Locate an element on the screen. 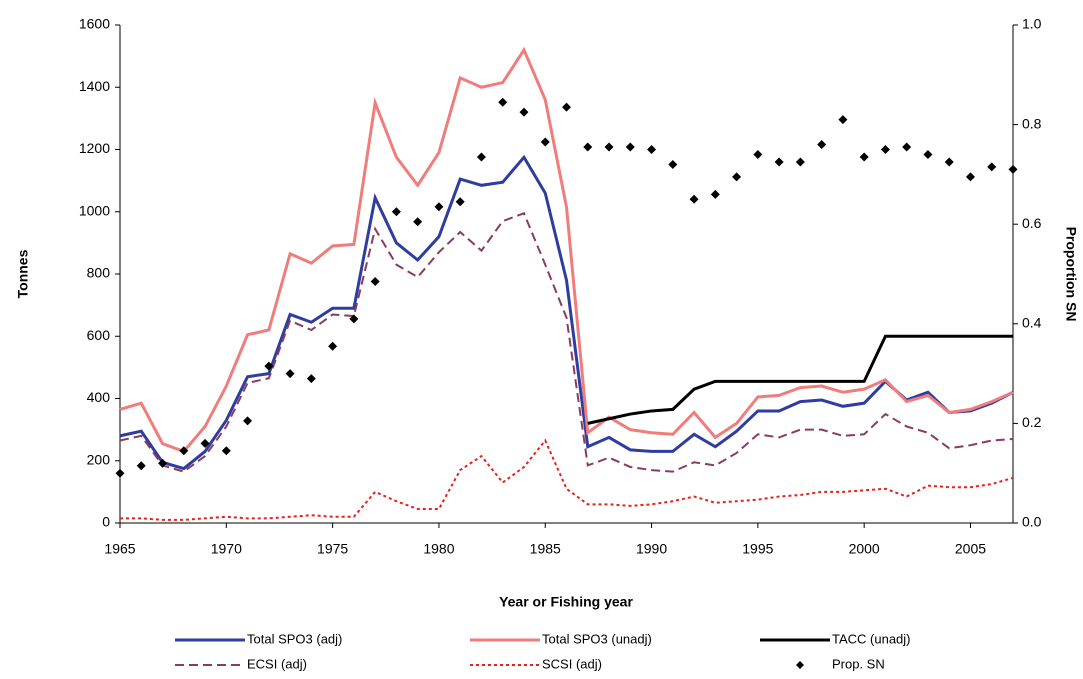 The width and height of the screenshot is (1083, 679). legend-swatch is located at coordinates (800, 665).